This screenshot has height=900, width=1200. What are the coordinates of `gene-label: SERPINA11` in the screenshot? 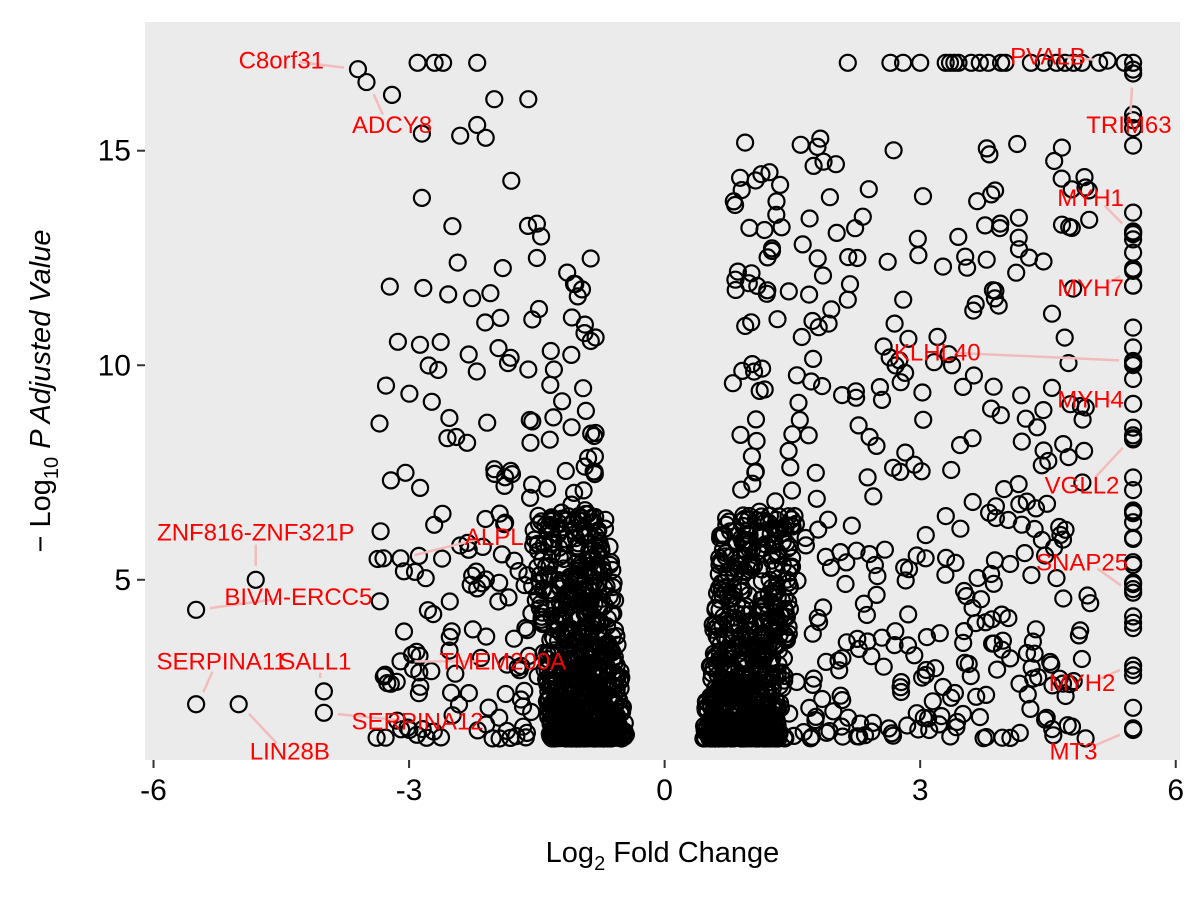 It's located at (222, 661).